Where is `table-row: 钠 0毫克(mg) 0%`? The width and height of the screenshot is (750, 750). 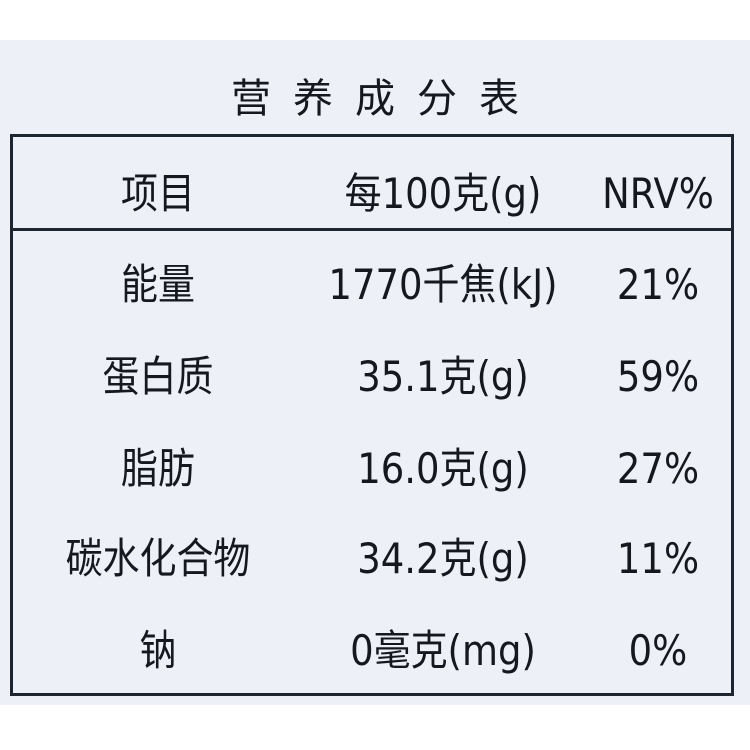
table-row: 钠 0毫克(mg) 0% is located at coordinates (372, 651).